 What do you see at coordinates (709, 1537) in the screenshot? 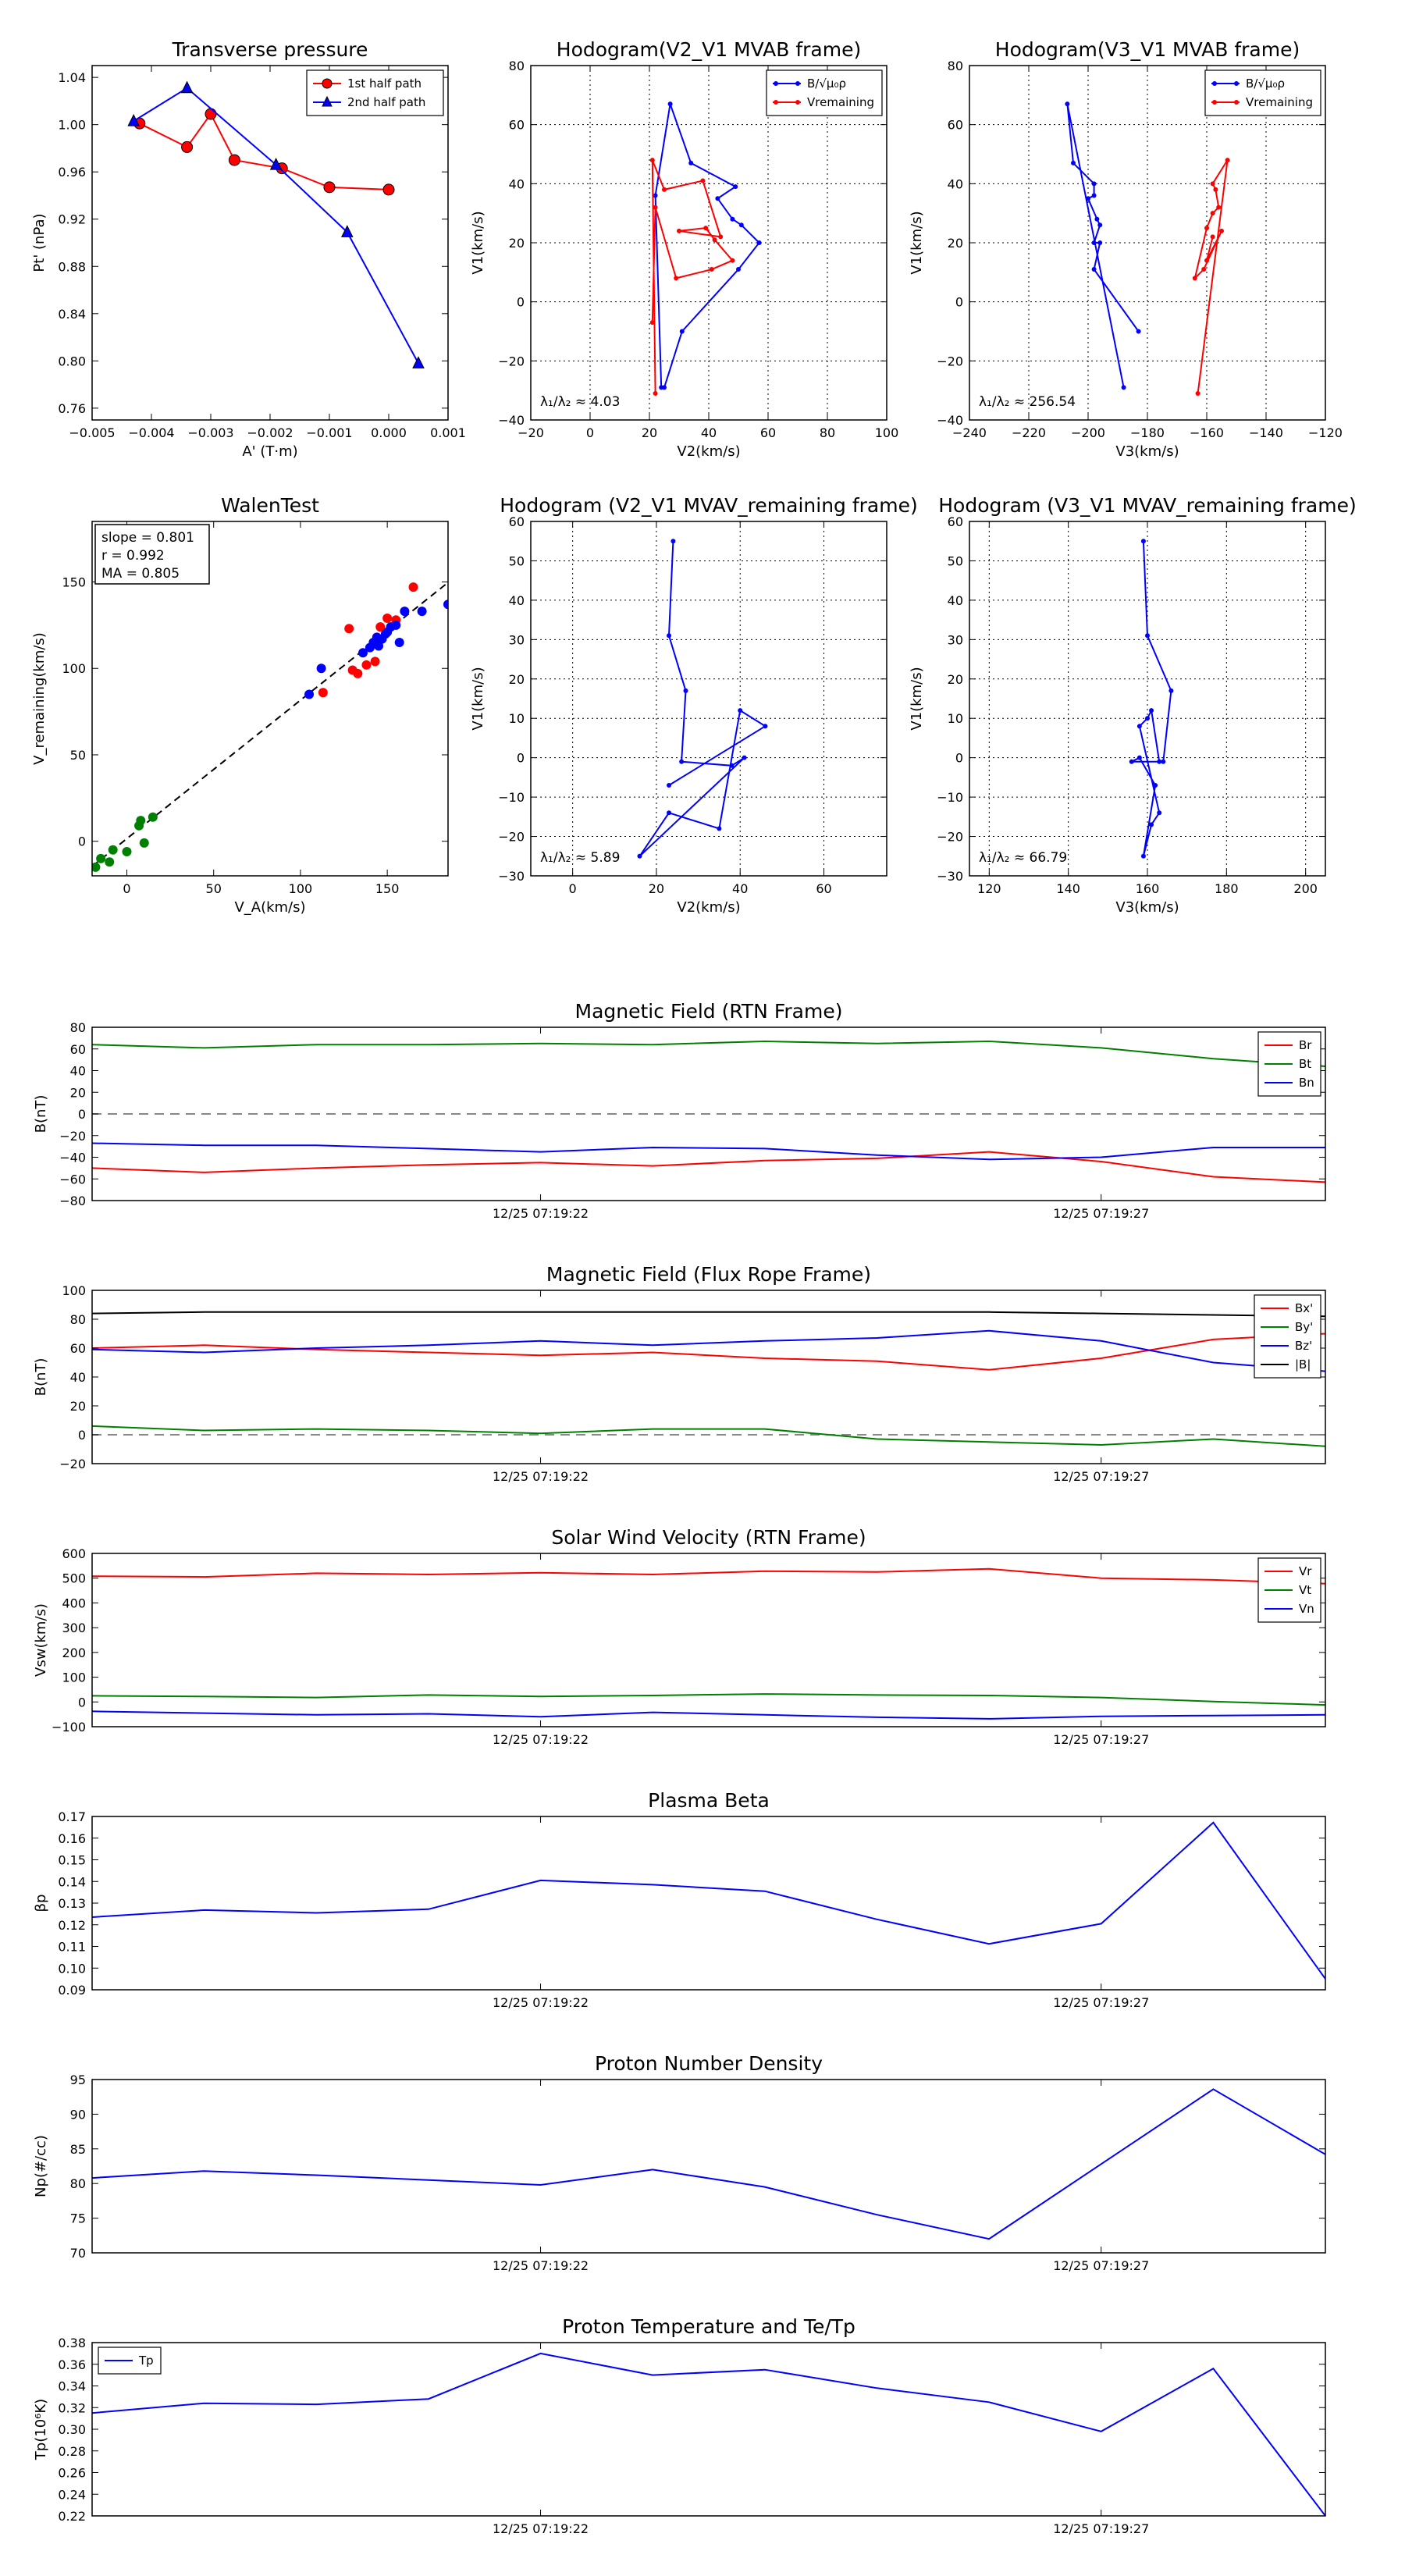
I see `chart-title: Solar Wind Velocity (RTN Frame)` at bounding box center [709, 1537].